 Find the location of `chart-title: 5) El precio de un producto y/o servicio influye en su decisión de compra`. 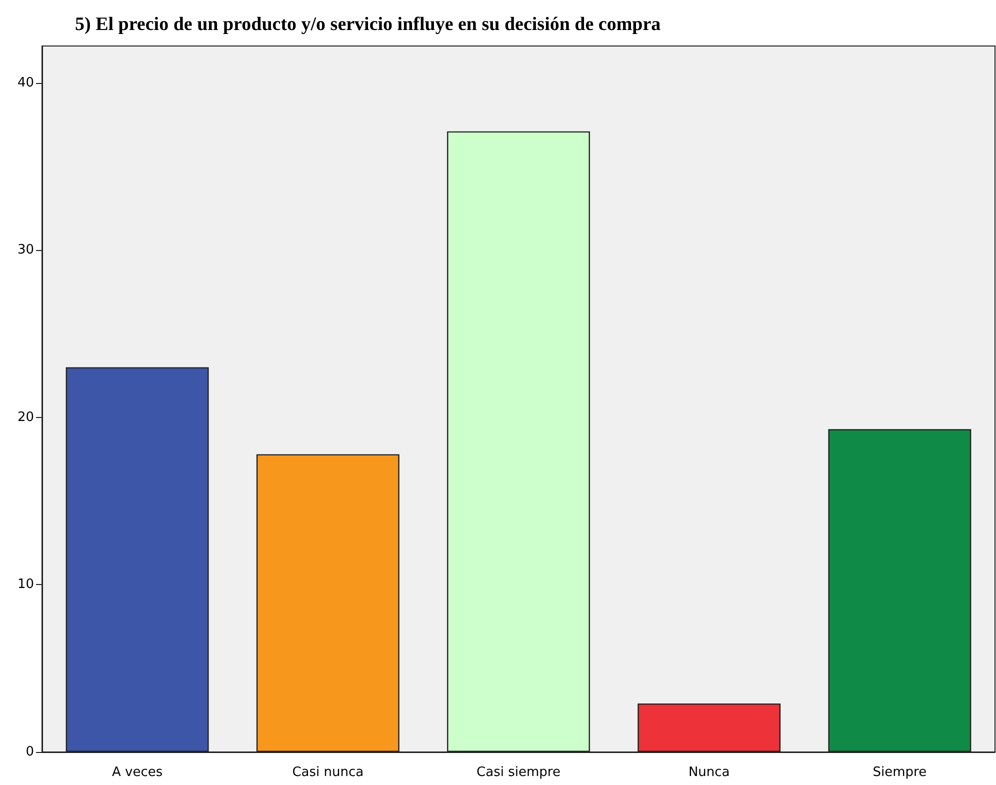

chart-title: 5) El precio de un producto y/o servicio influye en su decisión de compra is located at coordinates (368, 24).